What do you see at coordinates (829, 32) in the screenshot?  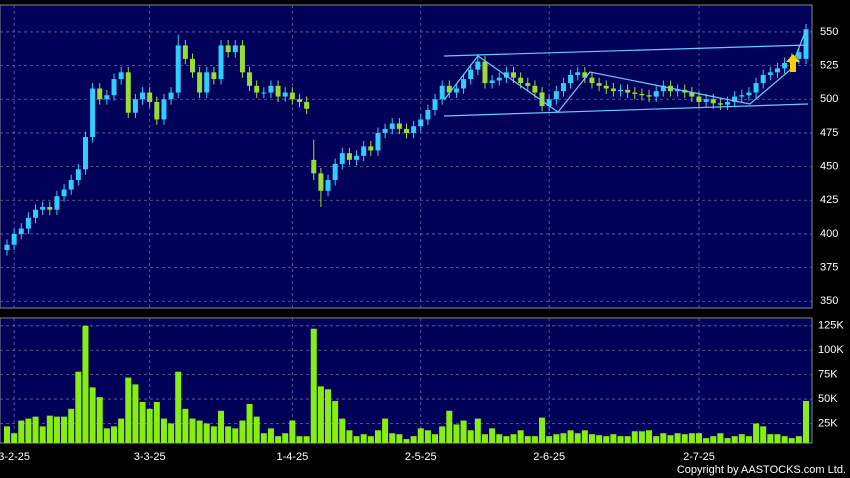 I see `y-tick-label: 550` at bounding box center [829, 32].